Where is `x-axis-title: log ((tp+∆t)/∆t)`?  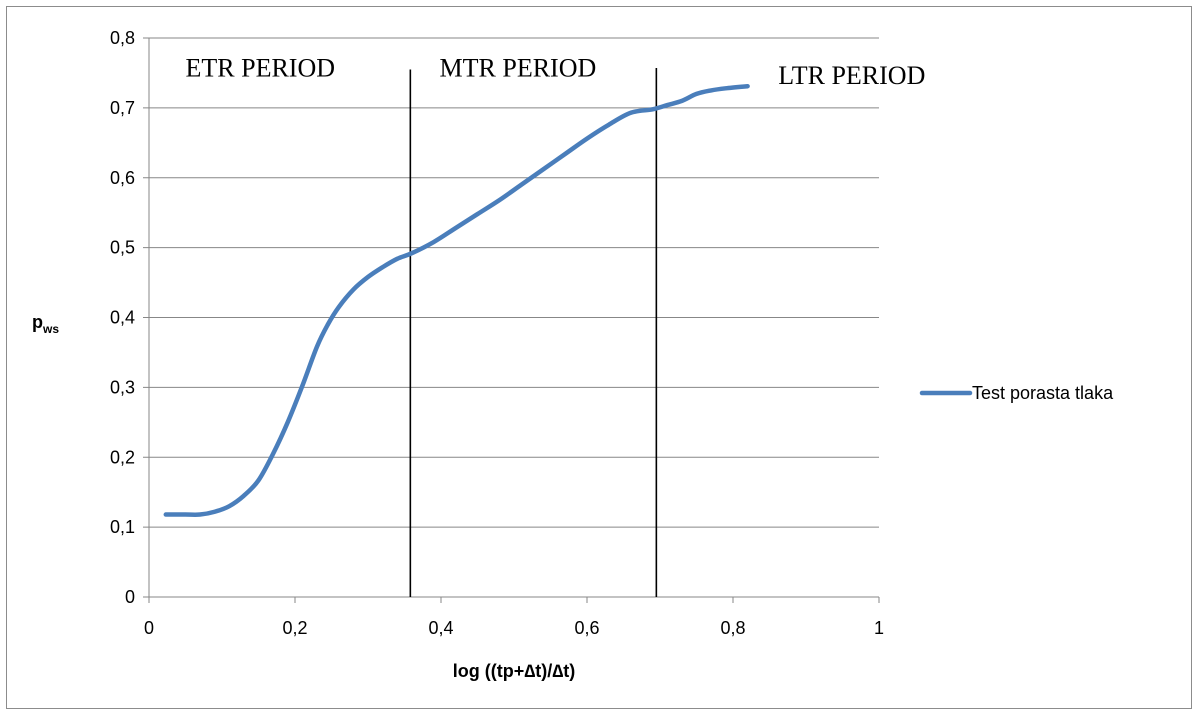 x-axis-title: log ((tp+∆t)/∆t) is located at coordinates (514, 671).